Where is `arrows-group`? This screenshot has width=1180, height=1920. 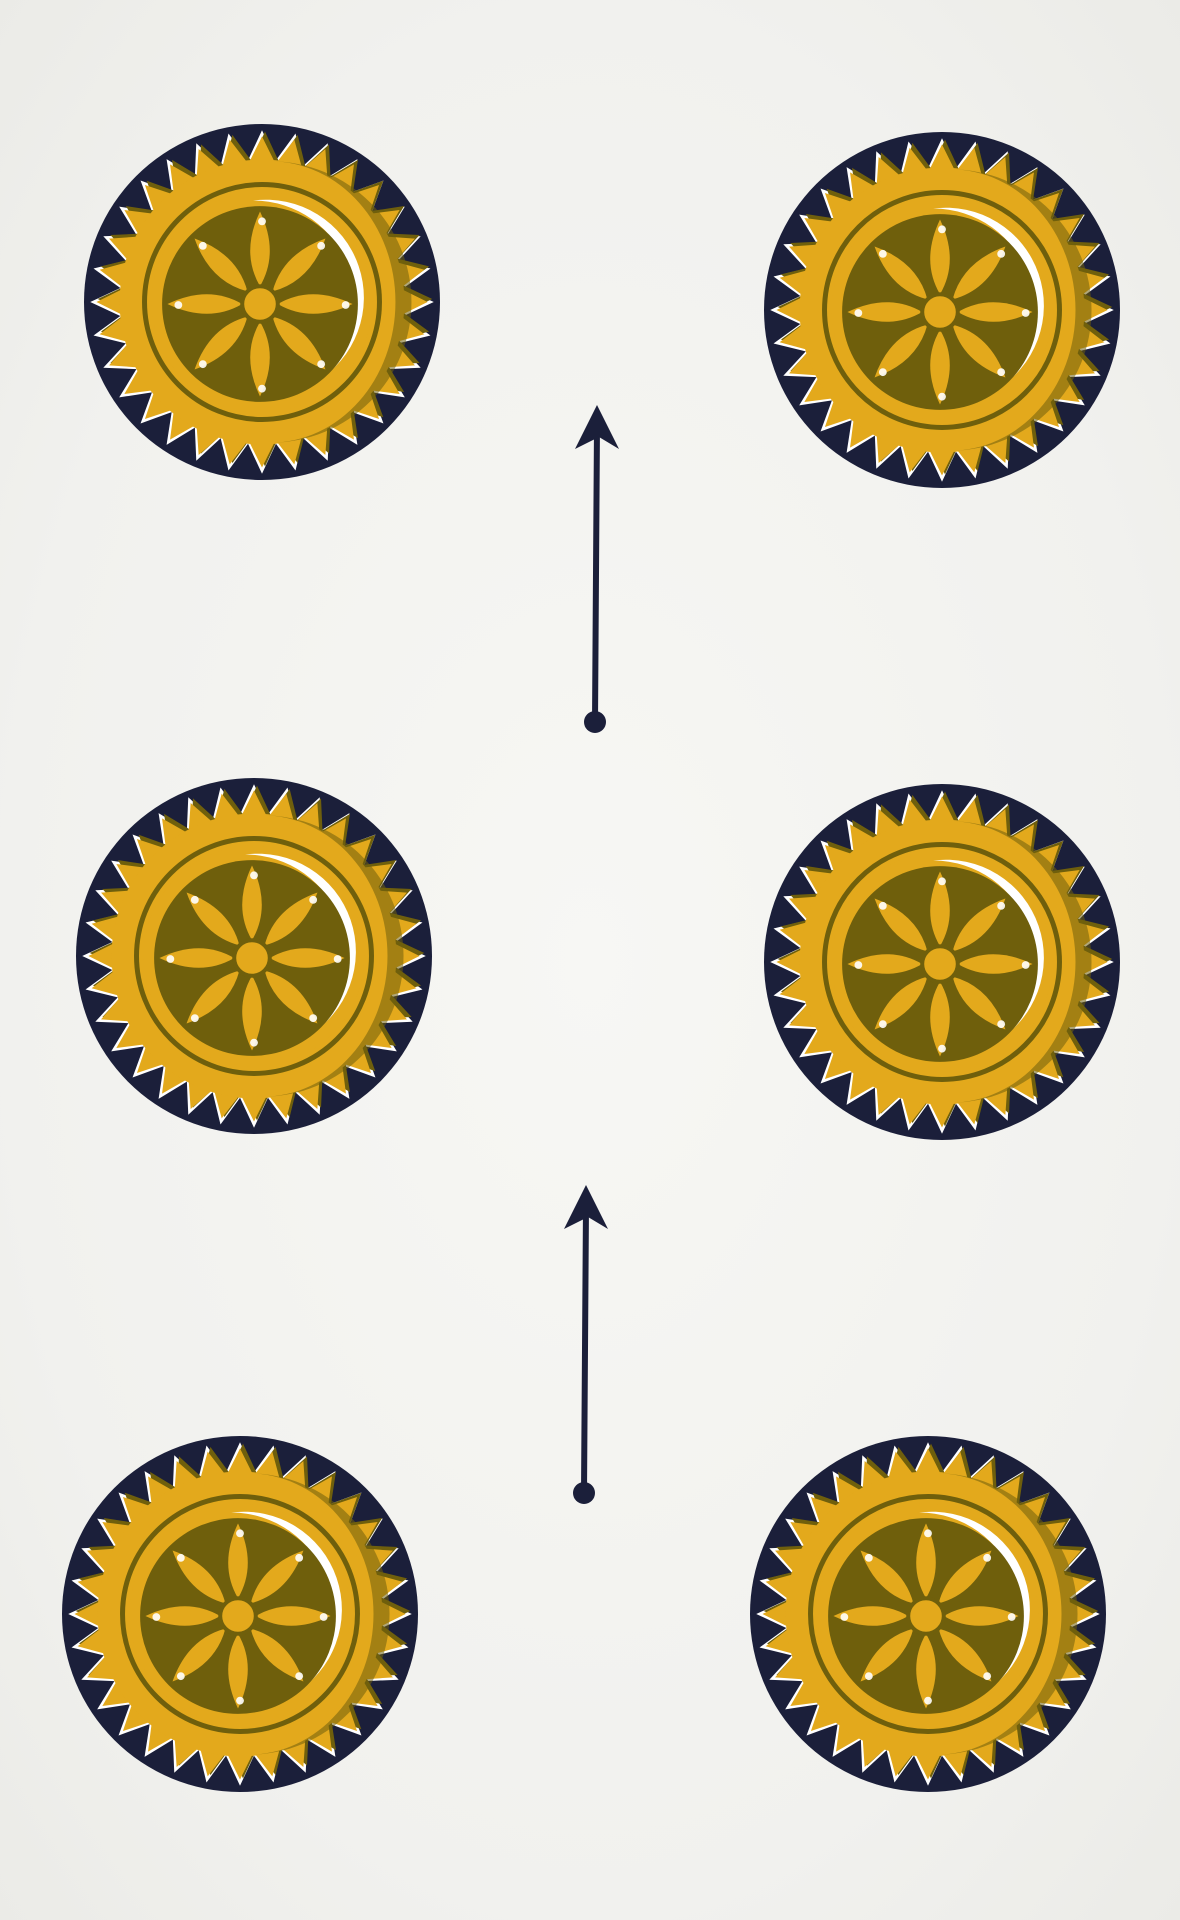
arrows-group is located at coordinates (591, 954).